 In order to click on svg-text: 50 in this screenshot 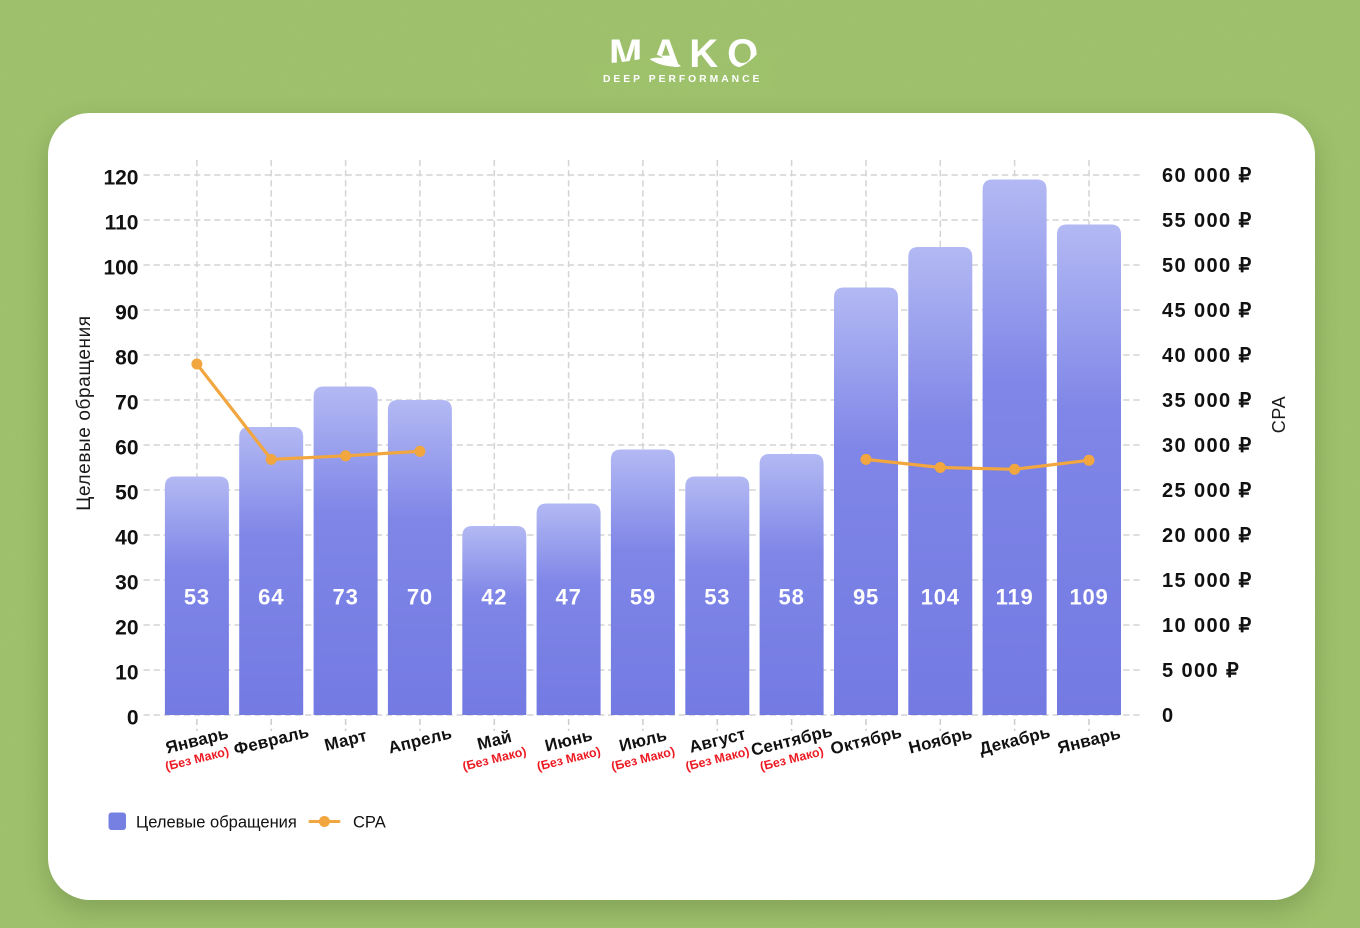, I will do `click(126, 492)`.